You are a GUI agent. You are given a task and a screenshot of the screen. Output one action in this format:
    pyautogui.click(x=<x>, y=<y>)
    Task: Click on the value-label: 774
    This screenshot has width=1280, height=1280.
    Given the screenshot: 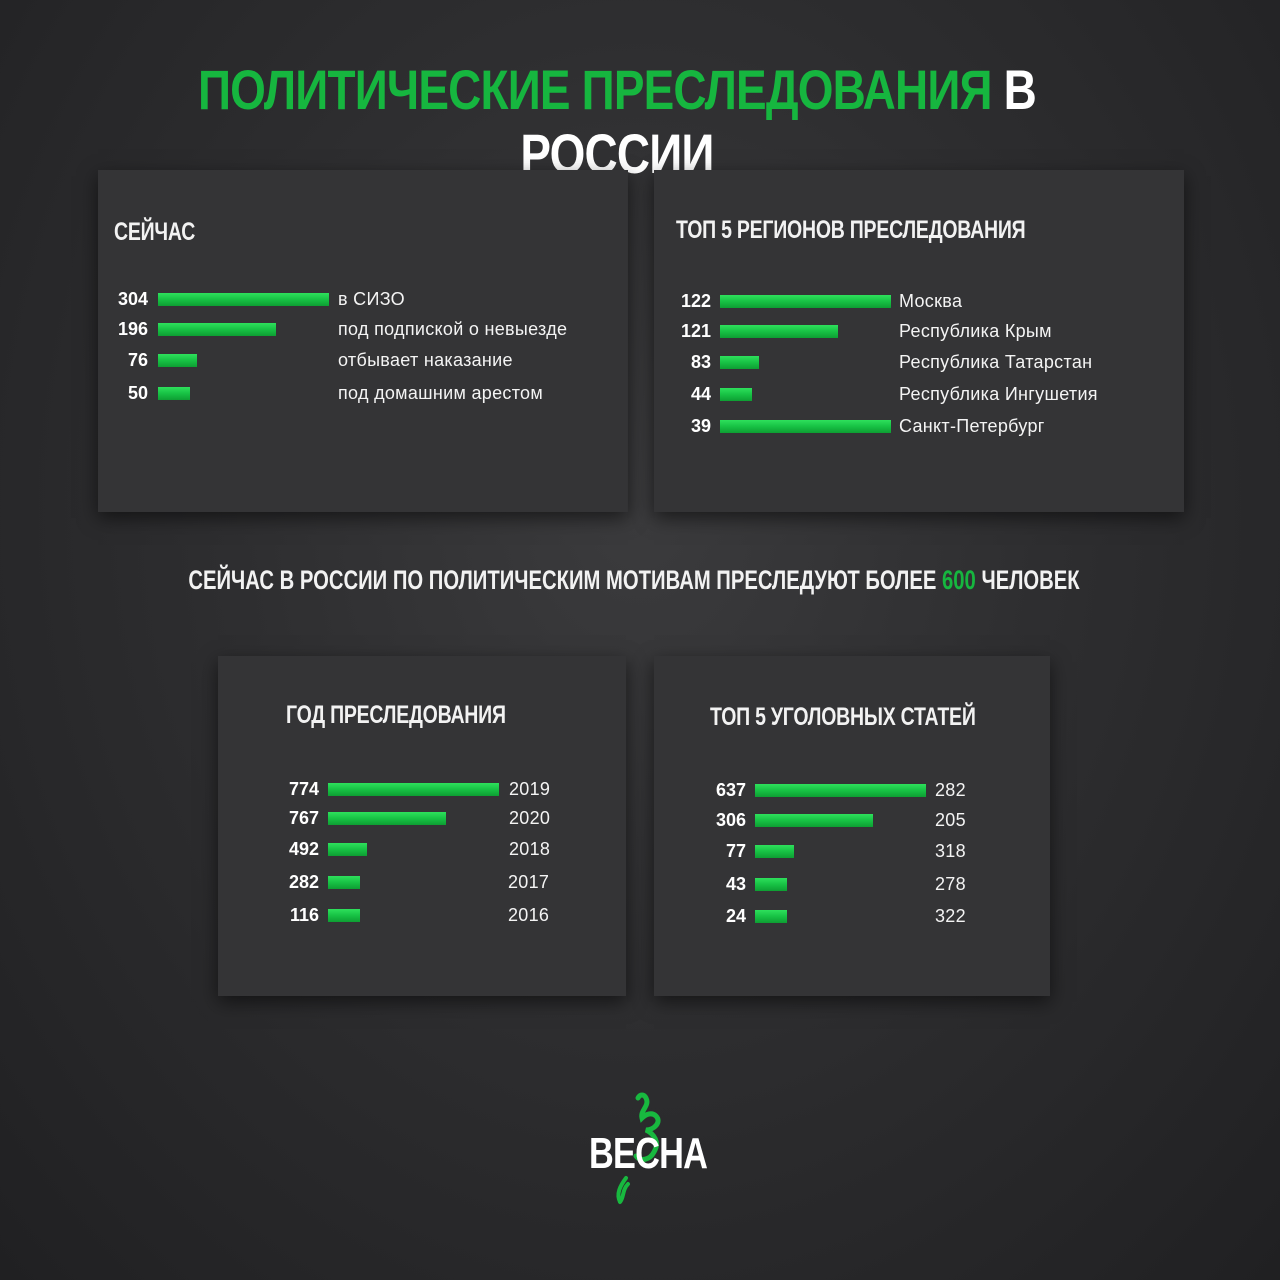 What is the action you would take?
    pyautogui.click(x=303, y=789)
    